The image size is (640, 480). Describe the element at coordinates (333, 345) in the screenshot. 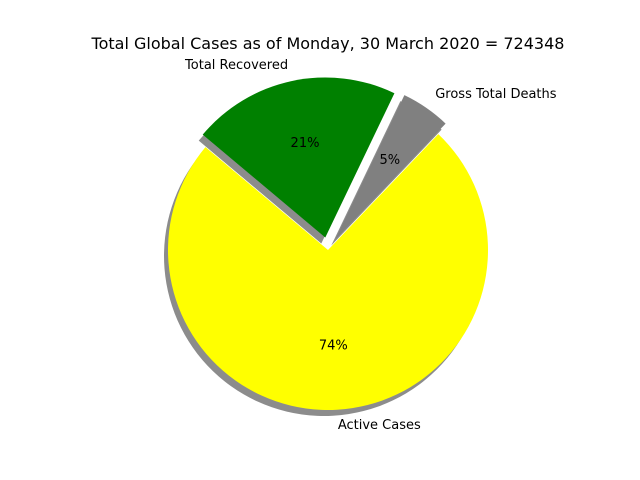

I see `slice-percent-active-cases: 74%` at that location.